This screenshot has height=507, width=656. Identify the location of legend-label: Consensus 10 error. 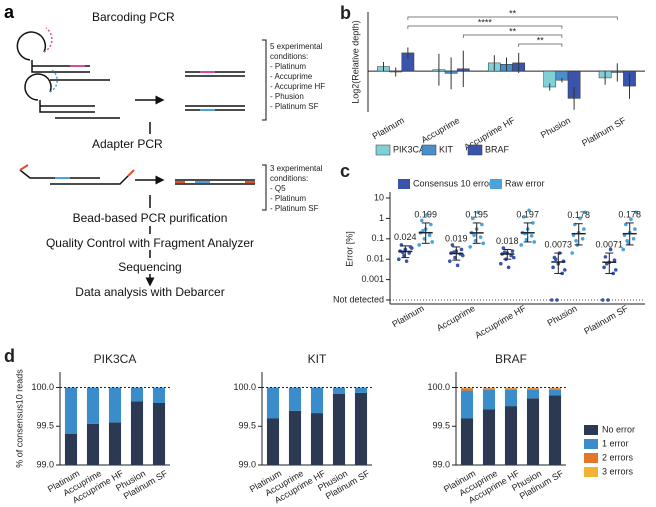
(452, 183).